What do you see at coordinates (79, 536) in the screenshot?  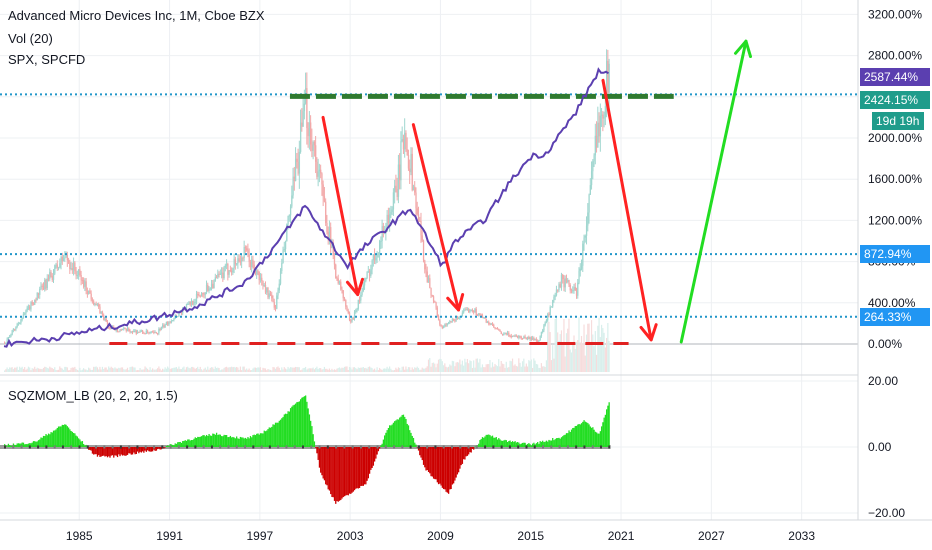 I see `x-tick-label: 1985` at bounding box center [79, 536].